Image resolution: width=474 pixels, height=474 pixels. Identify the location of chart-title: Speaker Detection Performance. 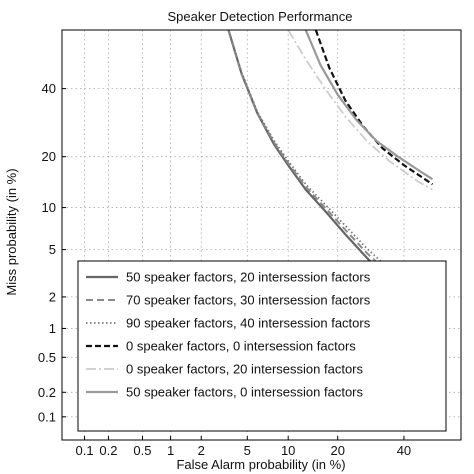
(260, 16).